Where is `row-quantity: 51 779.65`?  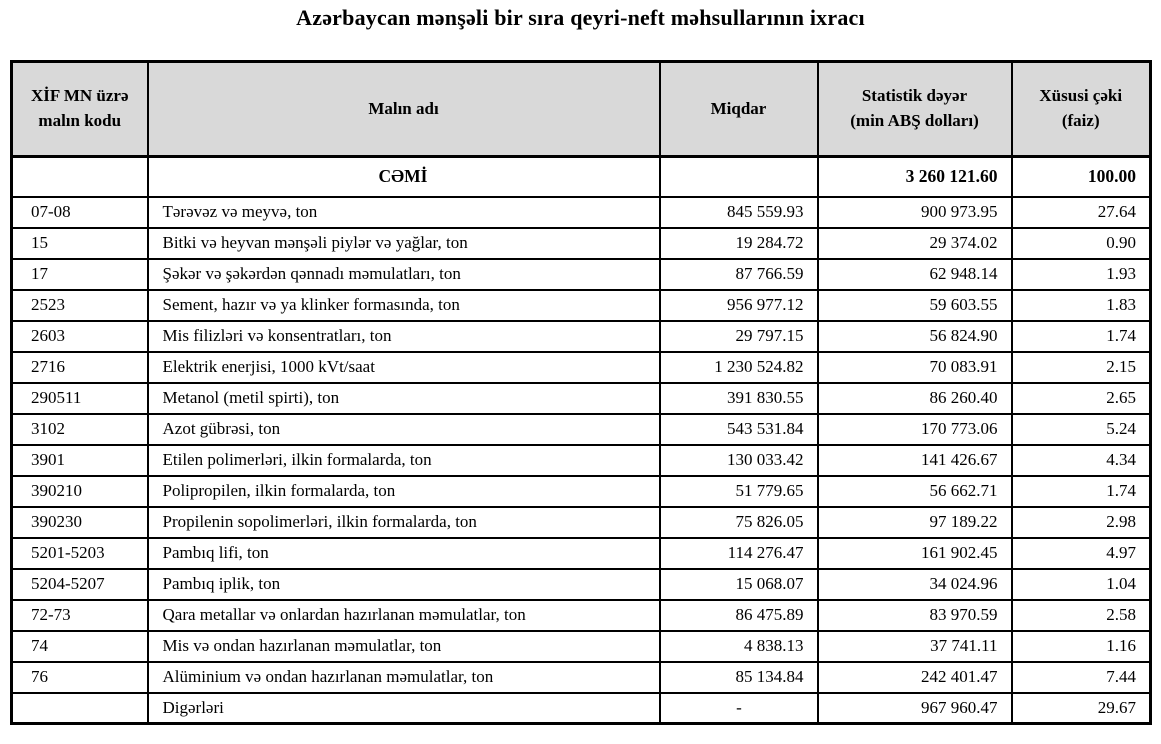 row-quantity: 51 779.65 is located at coordinates (738, 491).